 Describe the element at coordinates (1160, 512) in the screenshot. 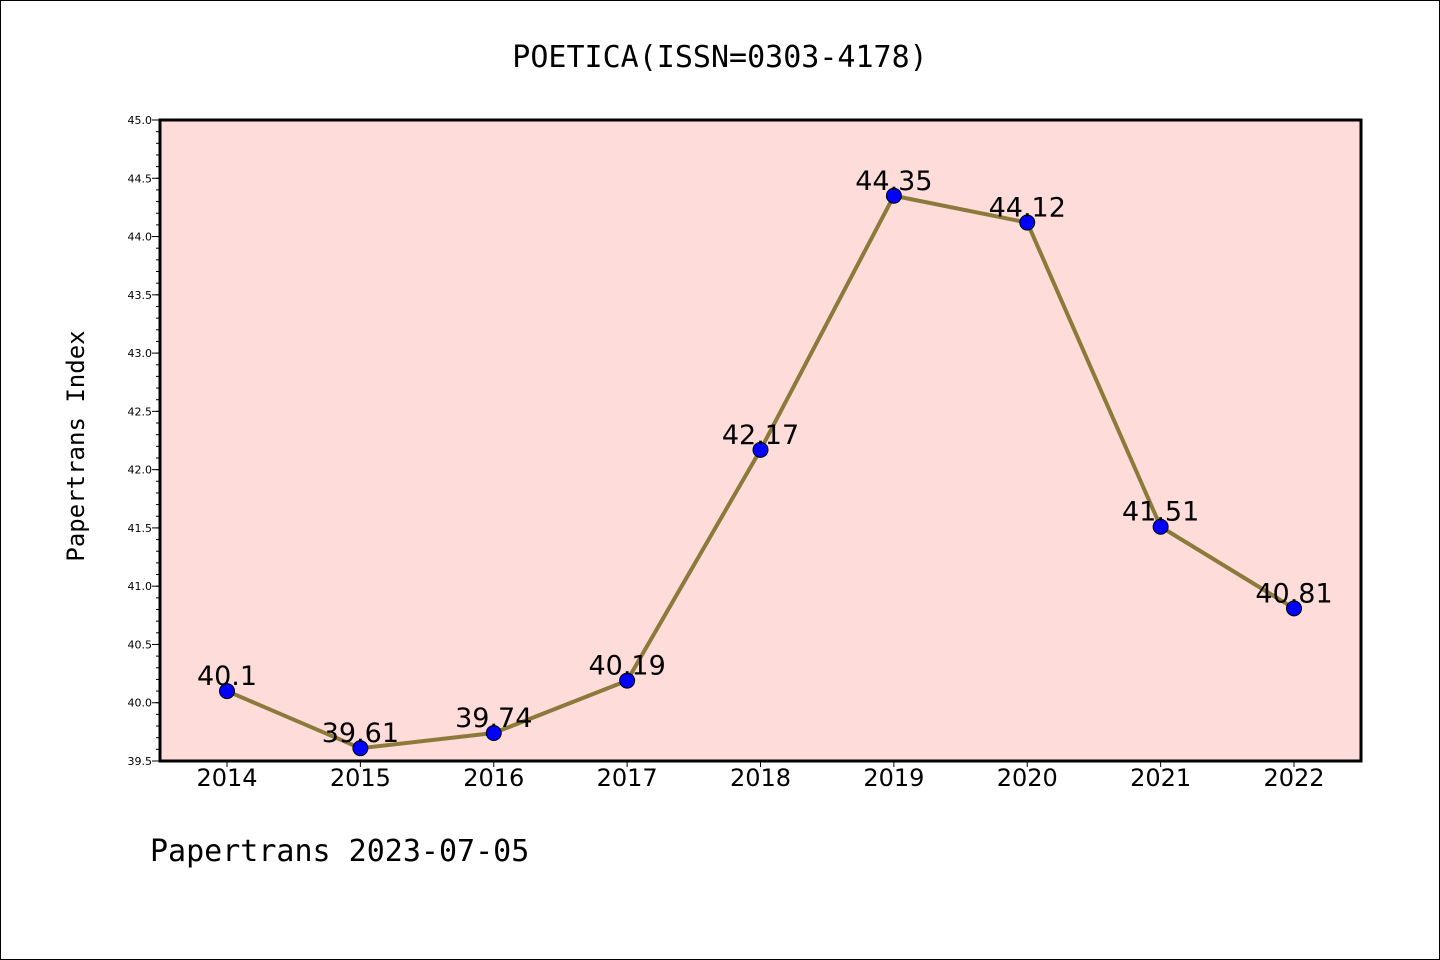

I see `data-label: 41.51` at that location.